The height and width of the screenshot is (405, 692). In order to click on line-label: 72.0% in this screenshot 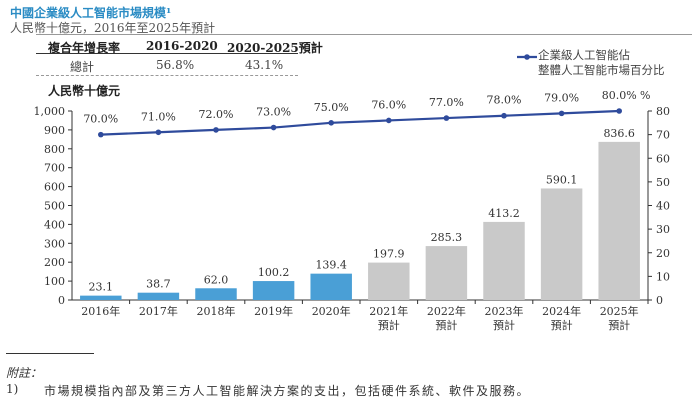, I will do `click(216, 114)`.